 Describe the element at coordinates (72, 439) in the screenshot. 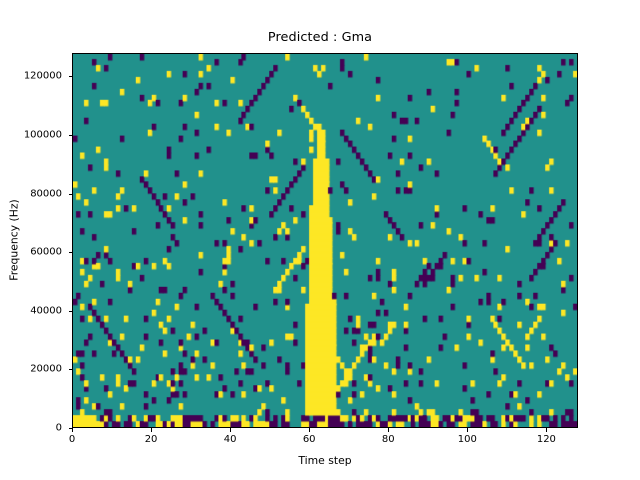

I see `x-tick-label: 0` at that location.